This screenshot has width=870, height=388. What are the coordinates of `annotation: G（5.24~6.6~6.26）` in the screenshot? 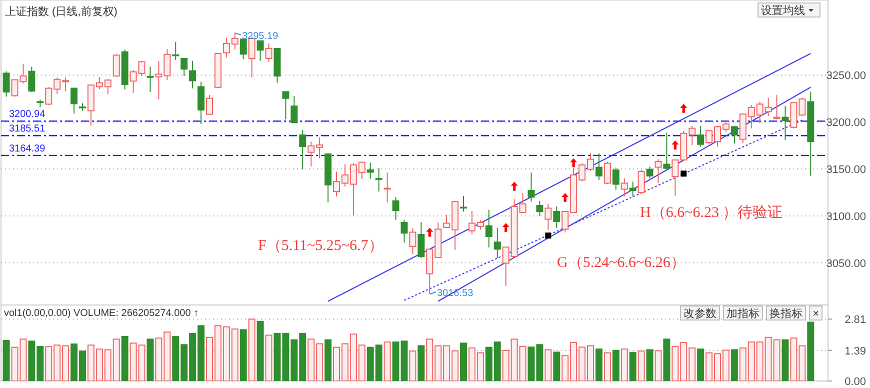 It's located at (621, 263).